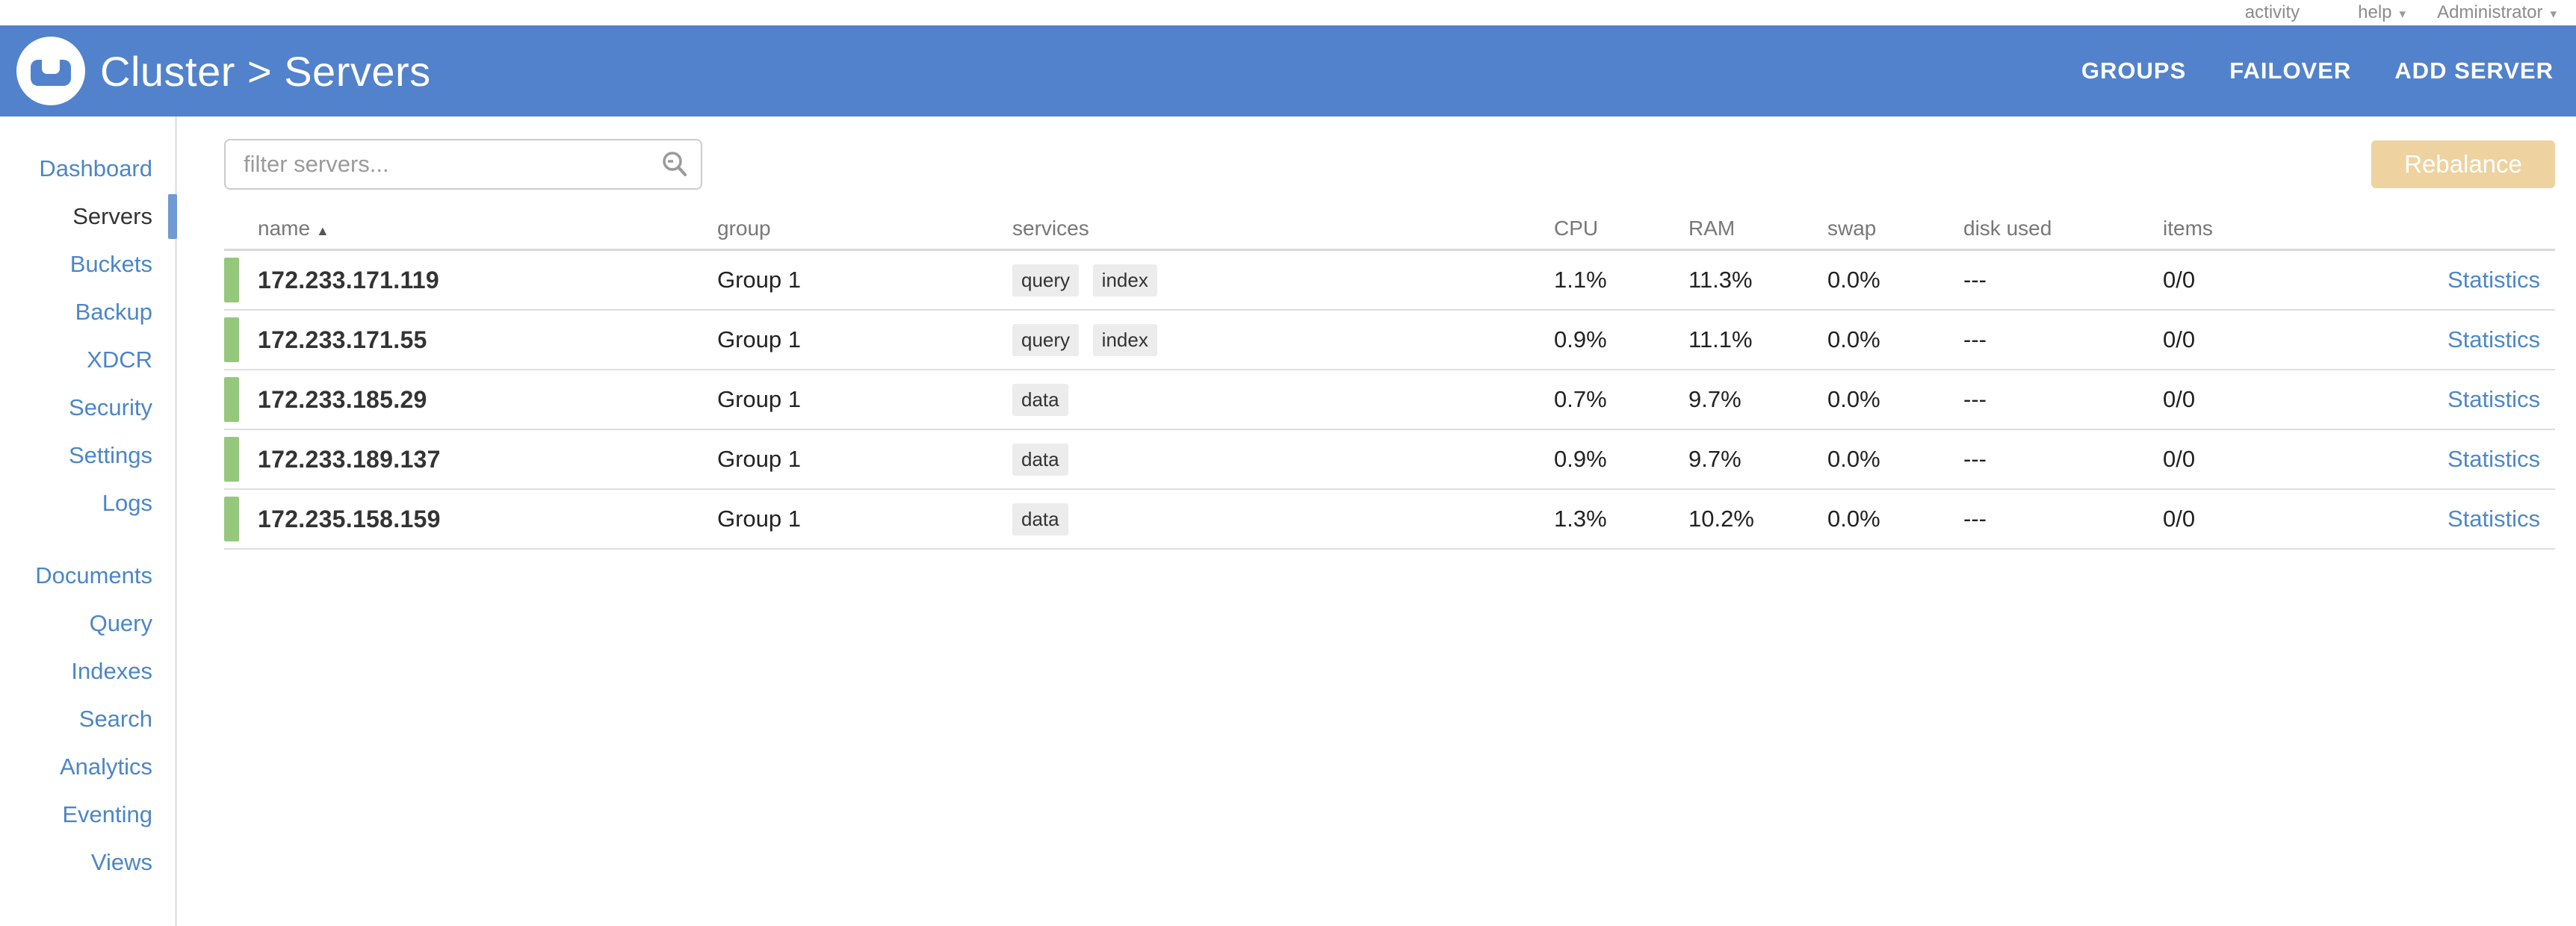 Image resolution: width=2576 pixels, height=926 pixels. What do you see at coordinates (1283, 400) in the screenshot?
I see `server-services: data` at bounding box center [1283, 400].